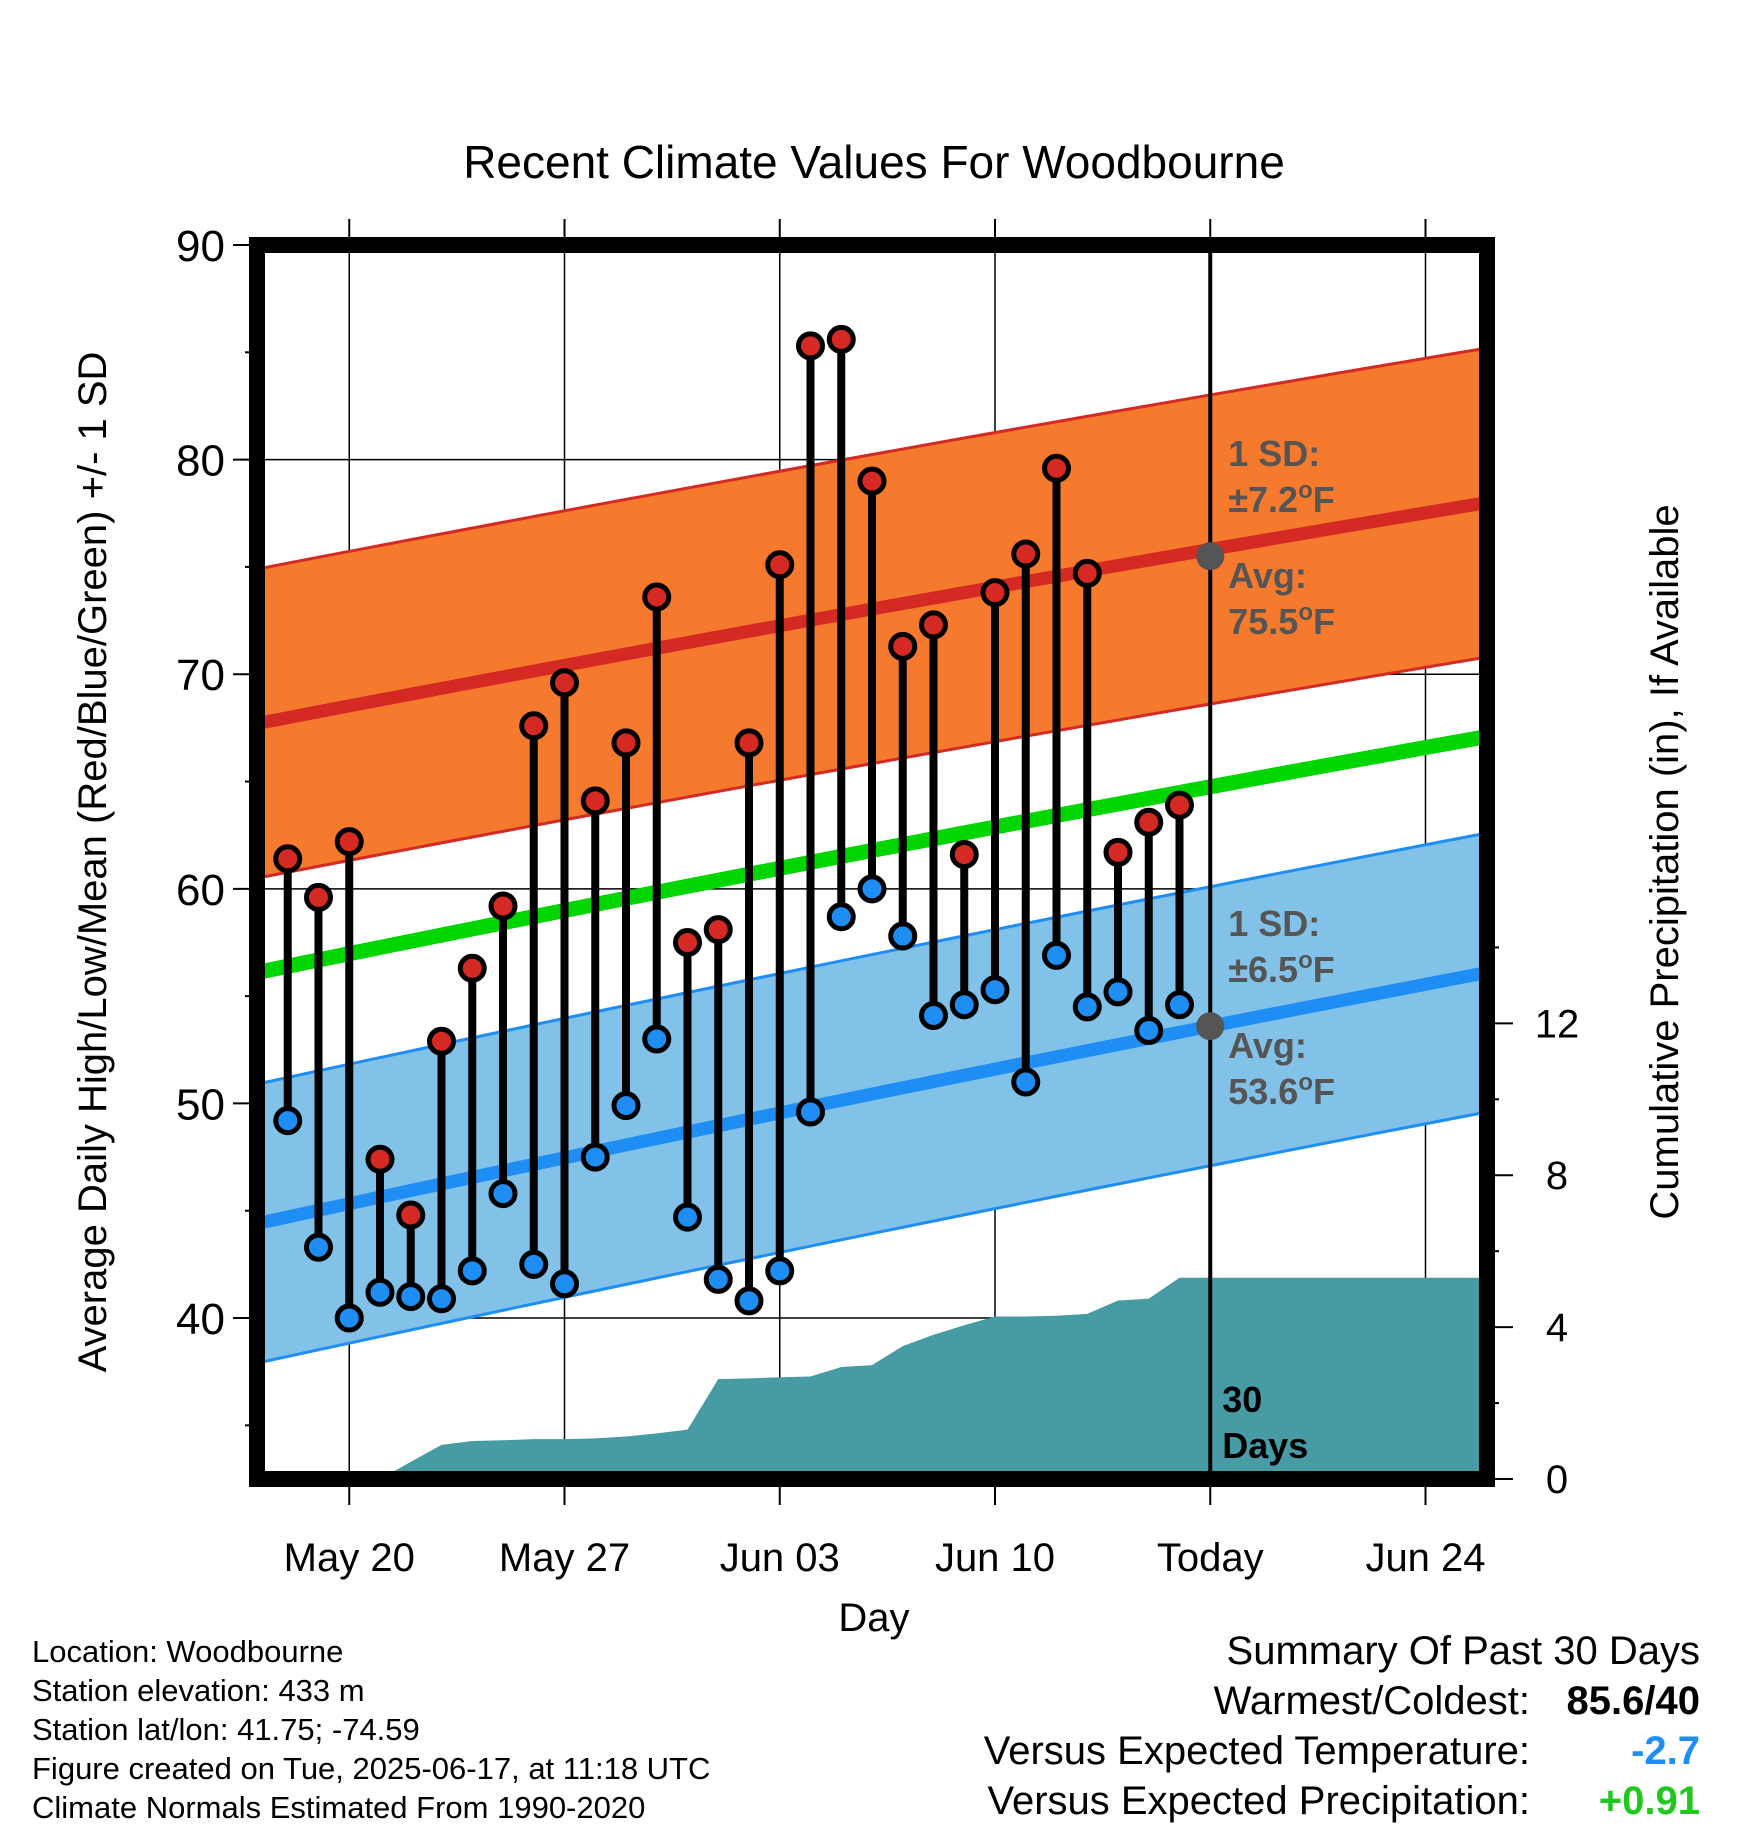 Image resolution: width=1748 pixels, height=1828 pixels. What do you see at coordinates (564, 1558) in the screenshot?
I see `x-tick-label: May 27` at bounding box center [564, 1558].